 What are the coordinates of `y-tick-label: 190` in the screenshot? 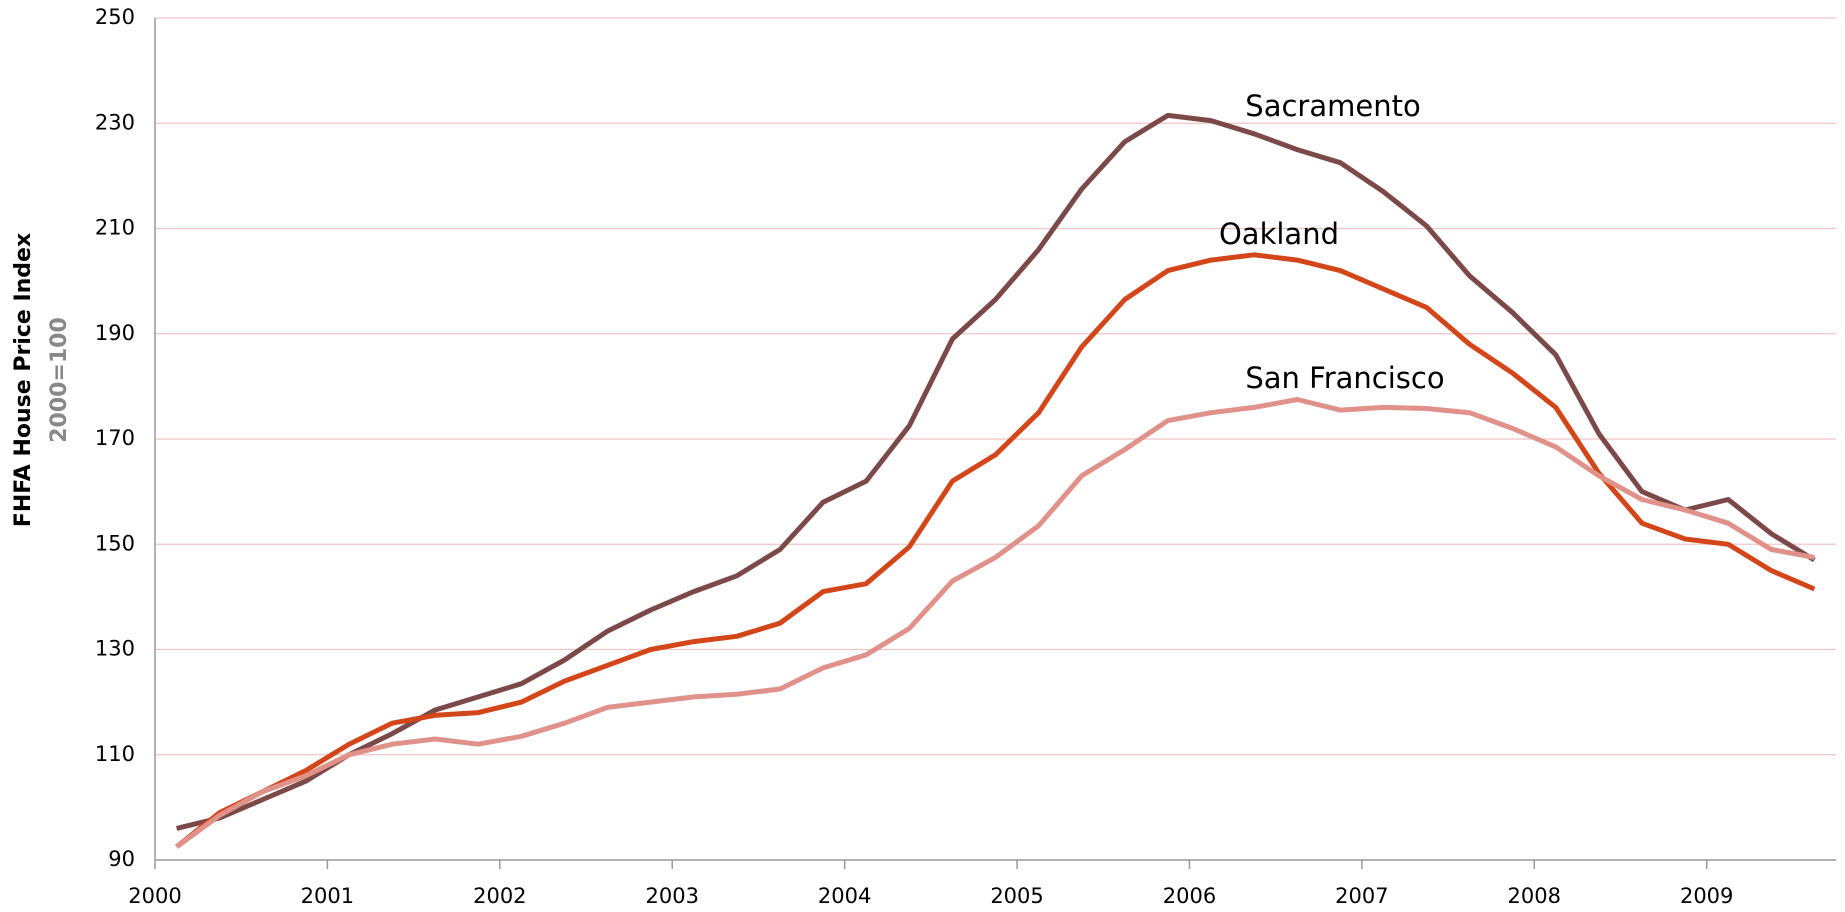 It's located at (115, 333).